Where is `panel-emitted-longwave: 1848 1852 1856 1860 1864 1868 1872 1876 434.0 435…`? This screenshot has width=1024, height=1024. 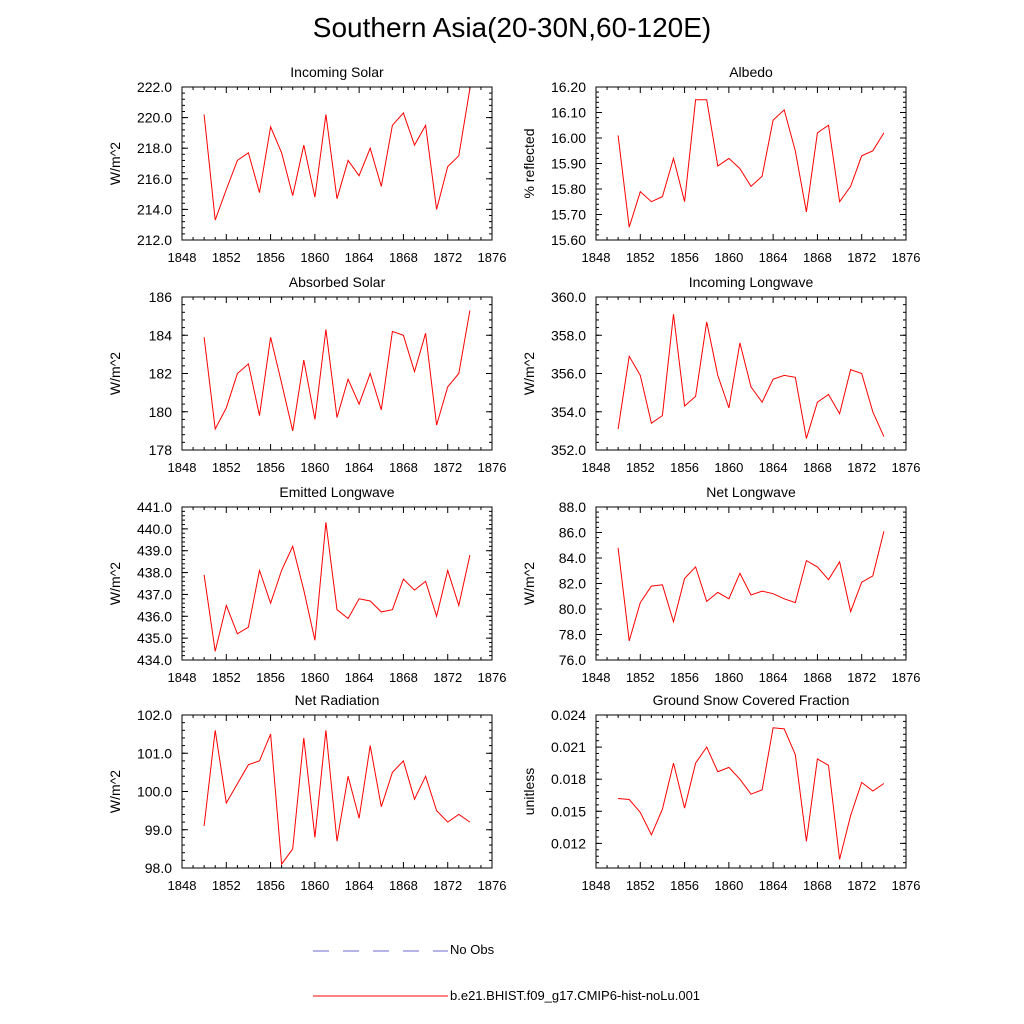 panel-emitted-longwave: 1848 1852 1856 1860 1864 1868 1872 1876 434.0 435… is located at coordinates (306, 584).